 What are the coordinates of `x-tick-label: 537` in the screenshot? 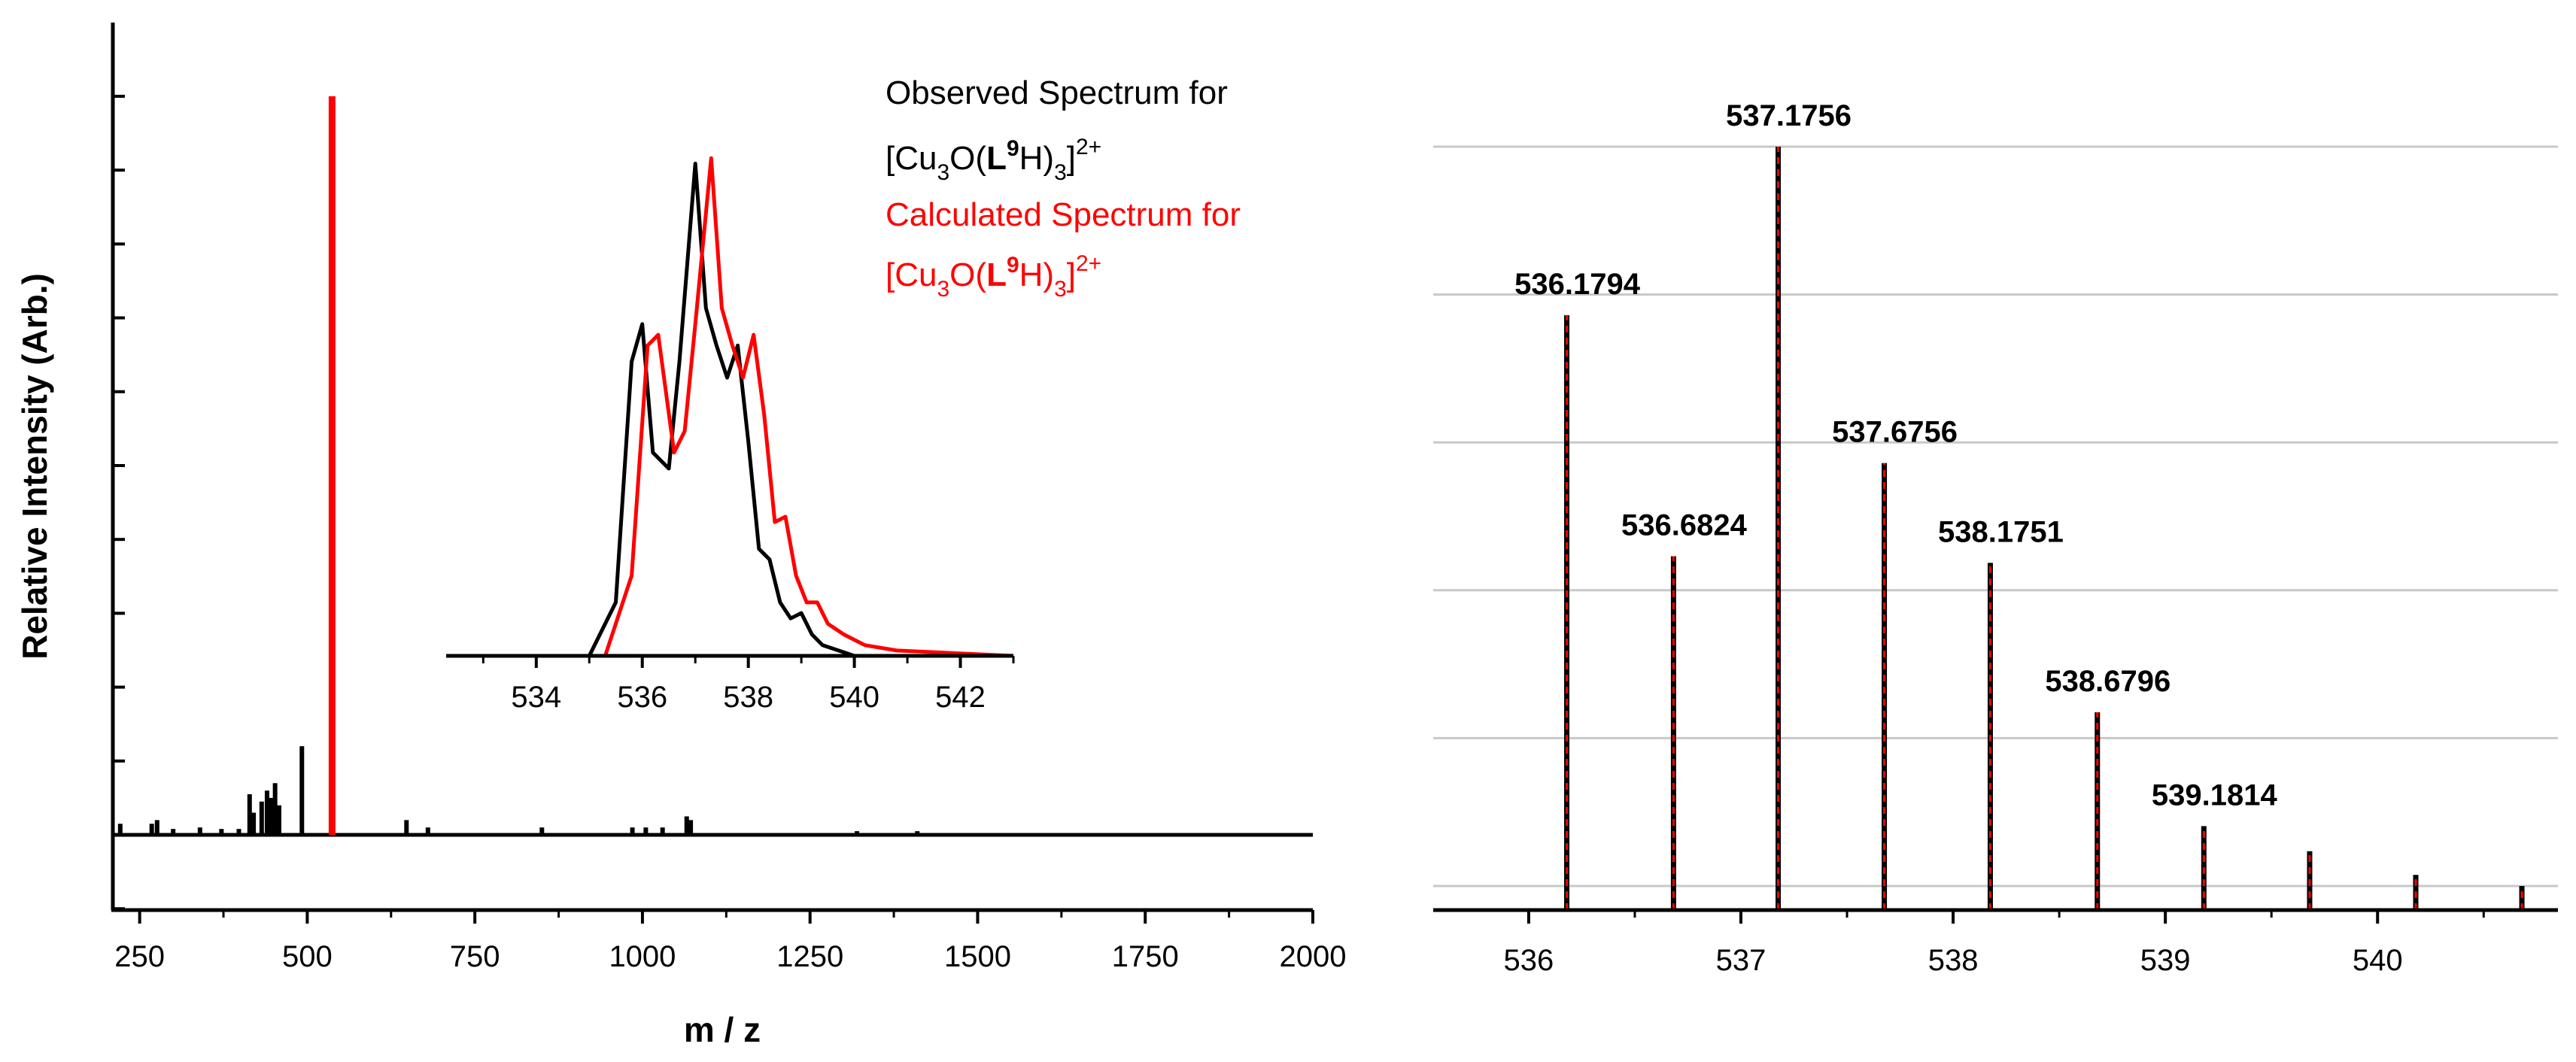 It's located at (1741, 961).